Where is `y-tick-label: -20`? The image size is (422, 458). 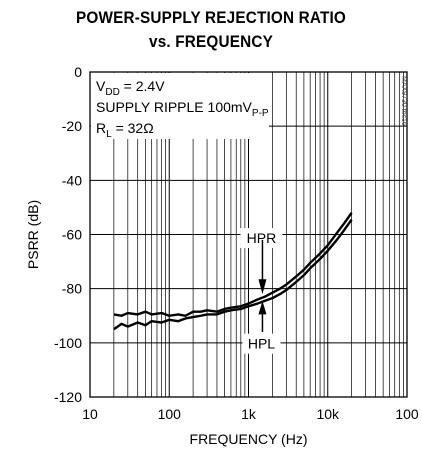
y-tick-label: -20 is located at coordinates (72, 126).